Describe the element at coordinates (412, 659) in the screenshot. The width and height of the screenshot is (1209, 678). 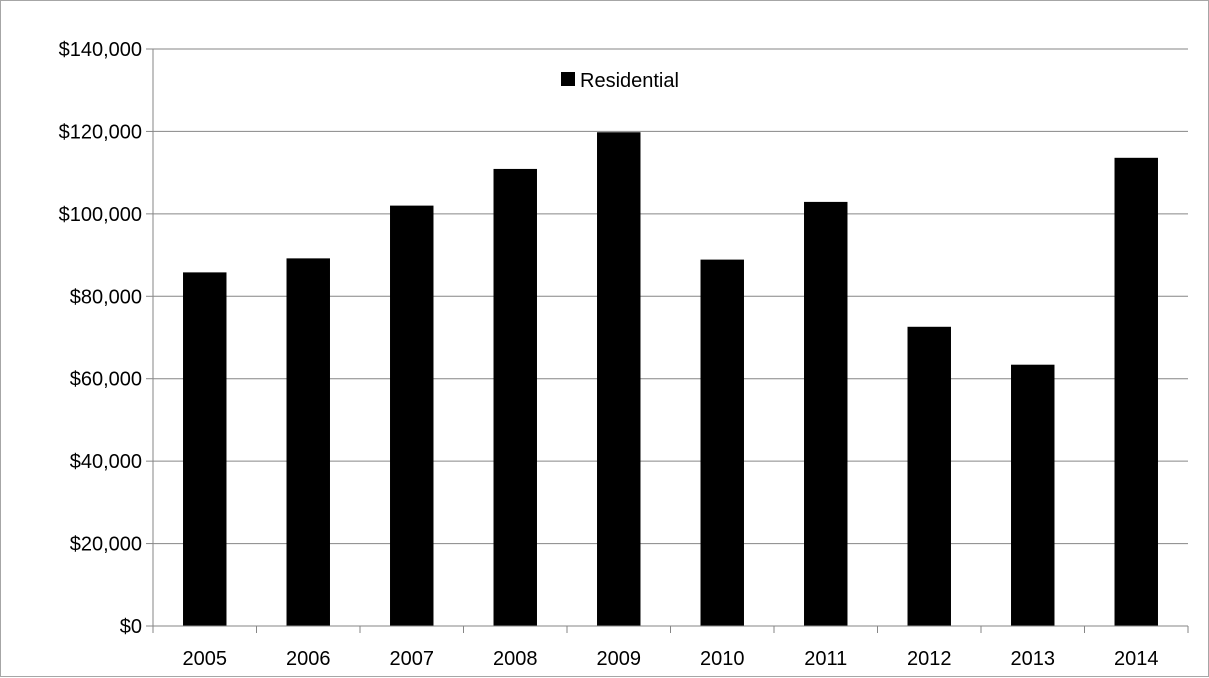
I see `x-tick-label: 2007` at that location.